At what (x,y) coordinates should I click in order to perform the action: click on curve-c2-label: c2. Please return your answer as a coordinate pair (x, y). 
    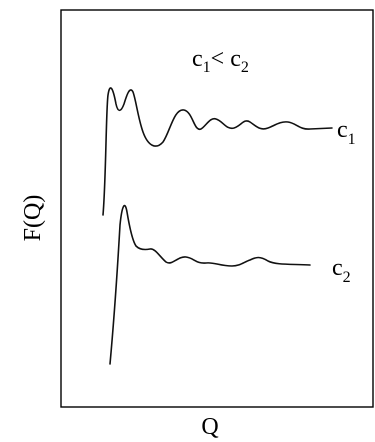
    Looking at the image, I should click on (341, 270).